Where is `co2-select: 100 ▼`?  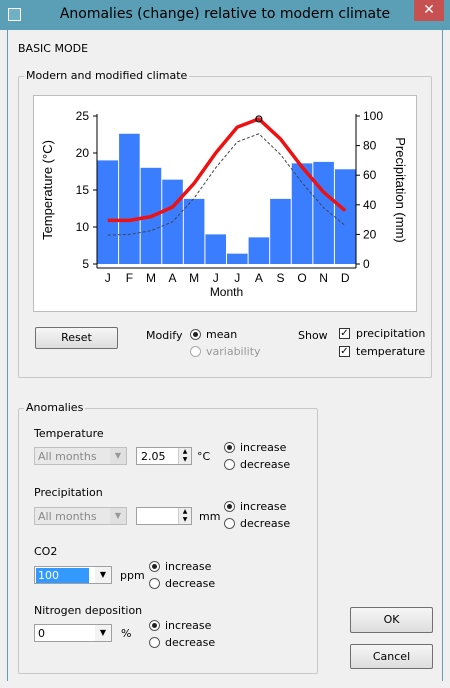 co2-select: 100 ▼ is located at coordinates (73, 575).